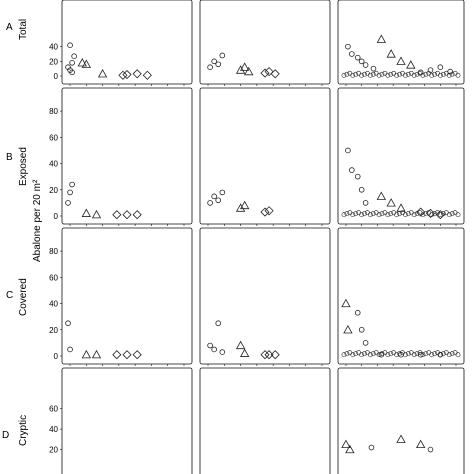  What do you see at coordinates (399, 55) in the screenshot?
I see `panel-marks-r0-c2` at bounding box center [399, 55].